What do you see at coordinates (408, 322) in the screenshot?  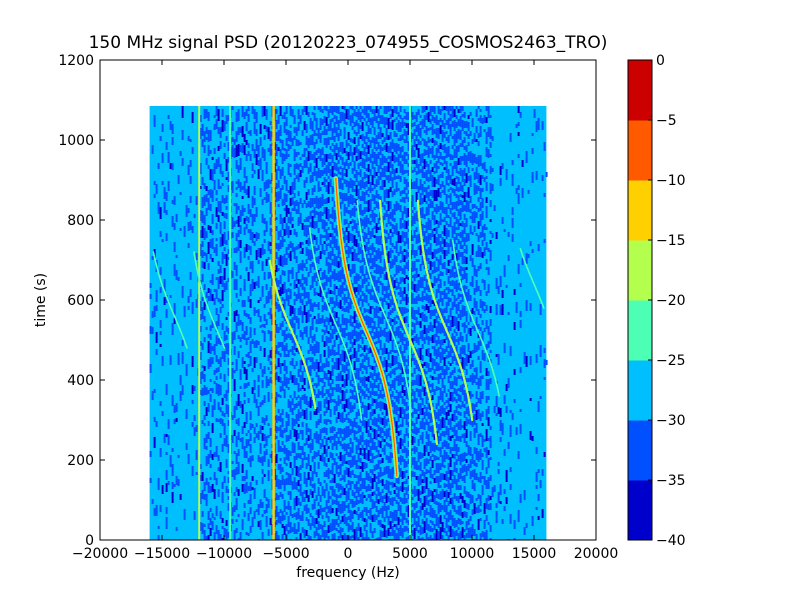 I see `doppler-trace` at bounding box center [408, 322].